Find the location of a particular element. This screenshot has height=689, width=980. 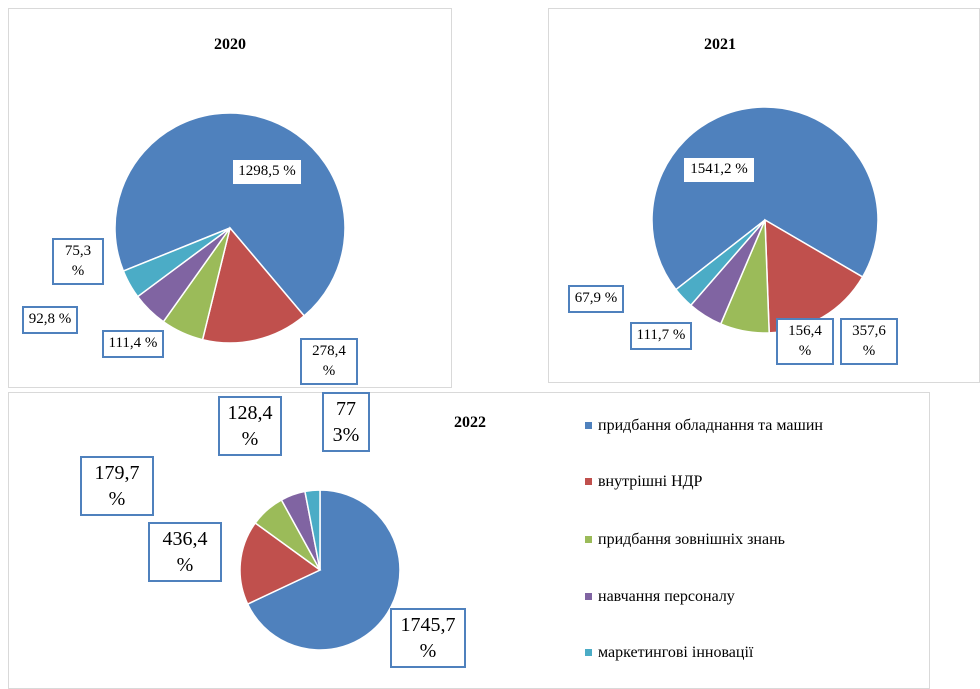

legend-entry: внутрішні НДР is located at coordinates (721, 481).